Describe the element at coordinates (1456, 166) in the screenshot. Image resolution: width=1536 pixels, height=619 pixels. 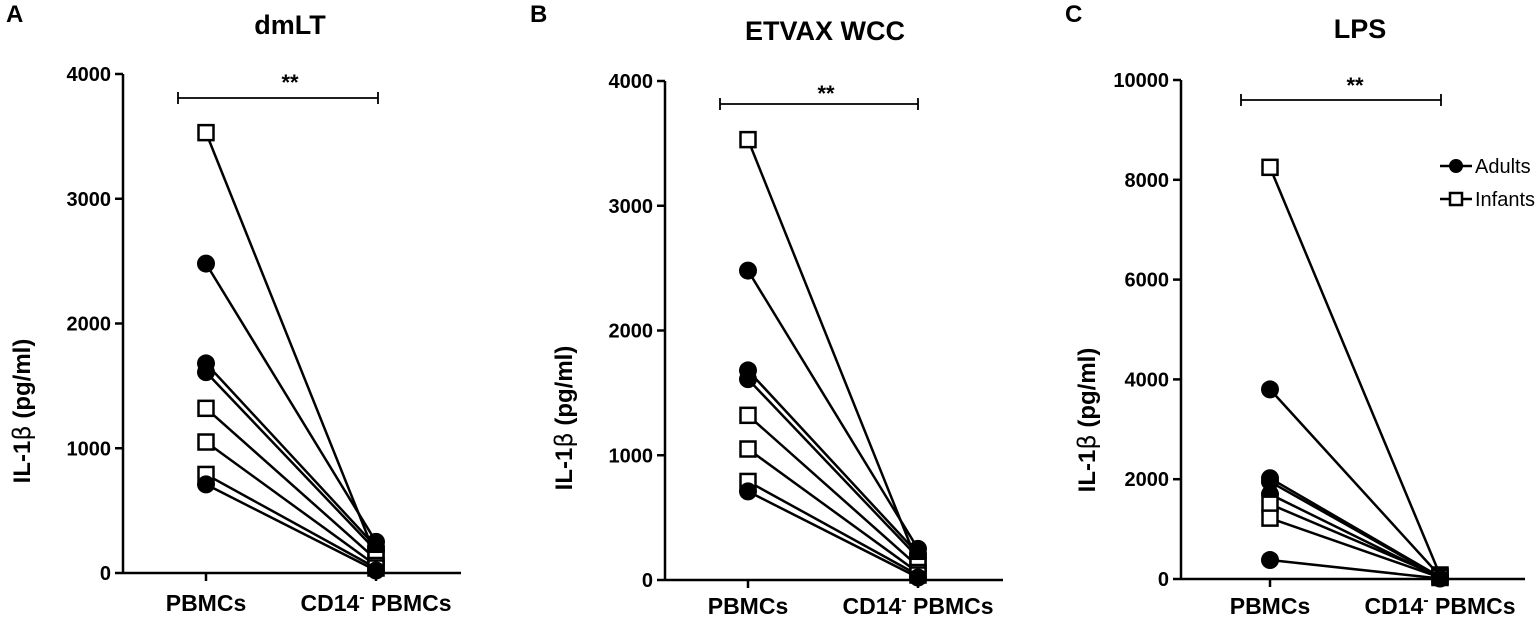
I see `legend-marker-adults` at that location.